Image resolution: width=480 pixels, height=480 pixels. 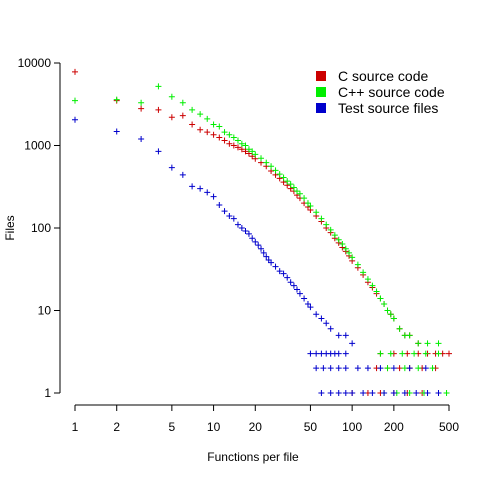 What do you see at coordinates (311, 427) in the screenshot?
I see `x-tick-label: 50` at bounding box center [311, 427].